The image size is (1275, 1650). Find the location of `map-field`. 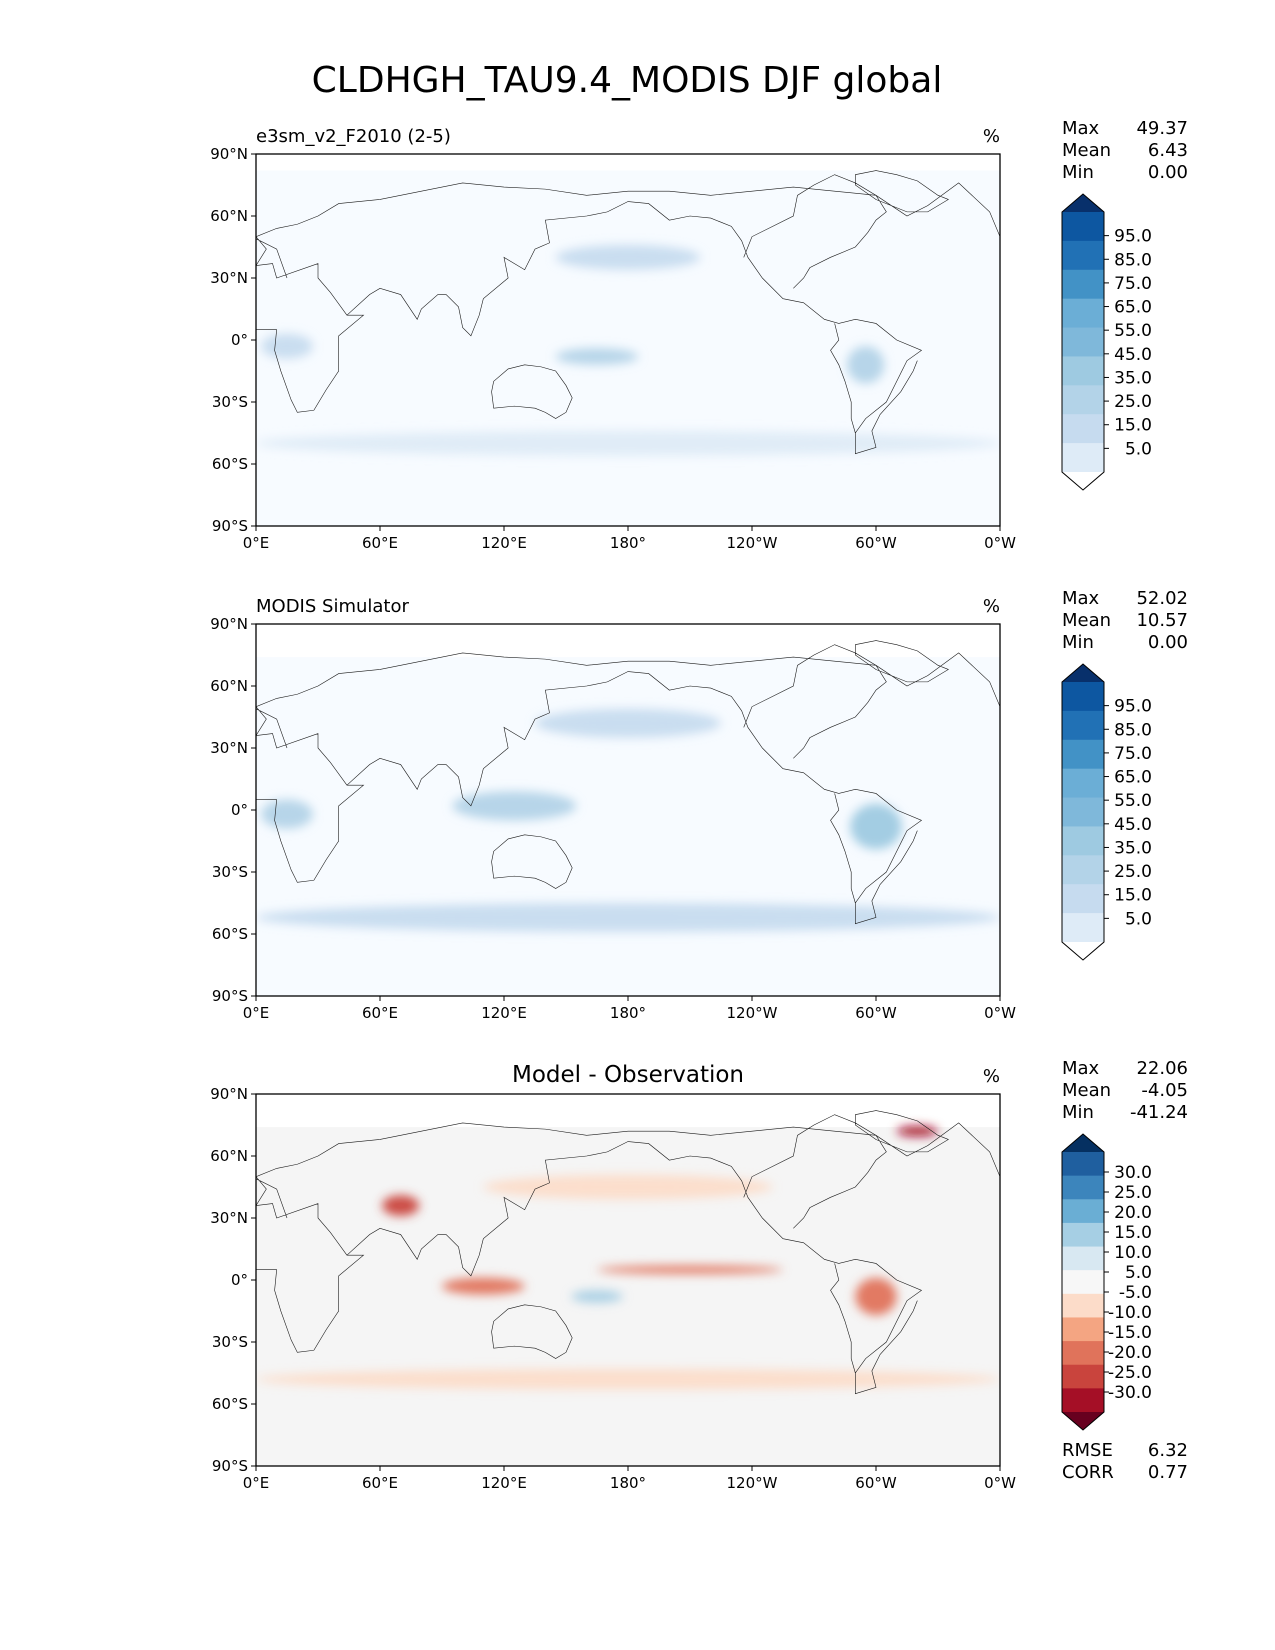

map-field is located at coordinates (628, 340).